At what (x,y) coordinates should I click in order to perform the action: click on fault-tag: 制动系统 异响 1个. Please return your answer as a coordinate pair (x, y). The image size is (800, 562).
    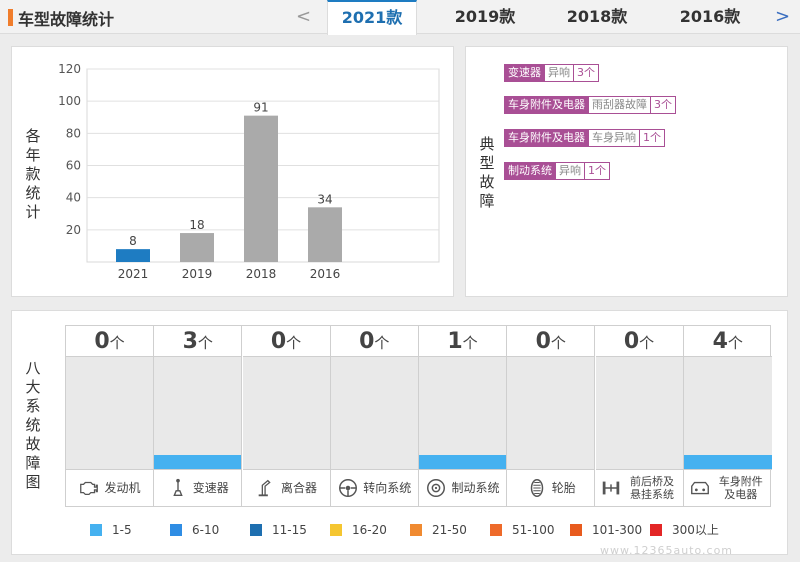
    Looking at the image, I should click on (557, 171).